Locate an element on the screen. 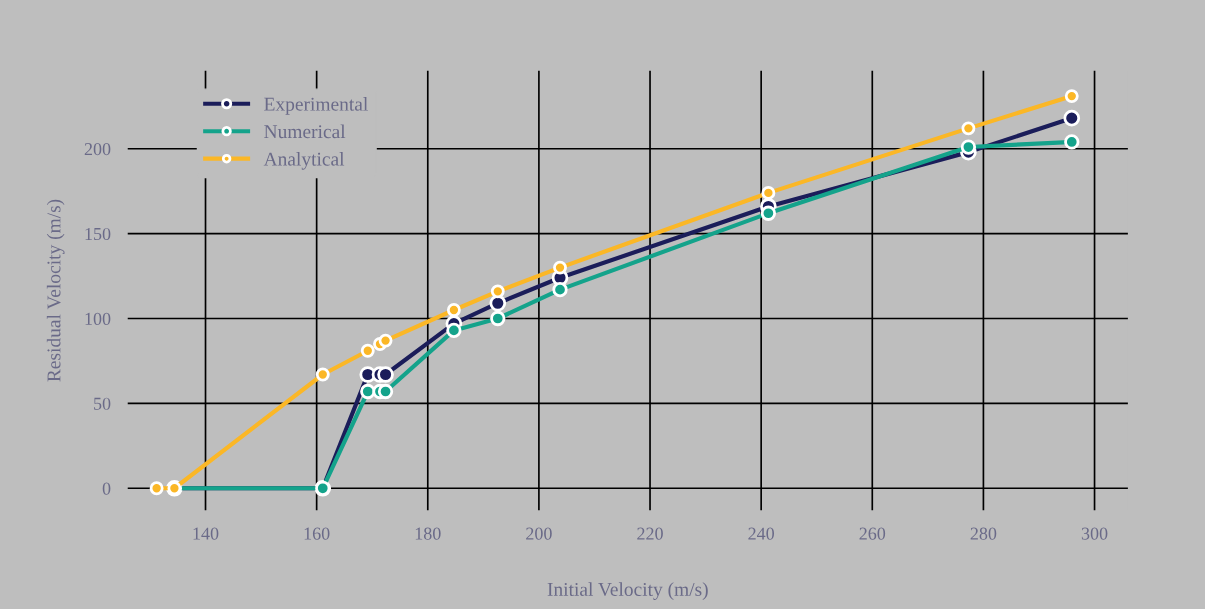 Image resolution: width=1205 pixels, height=609 pixels. y-tick-label: 50 is located at coordinates (102, 403).